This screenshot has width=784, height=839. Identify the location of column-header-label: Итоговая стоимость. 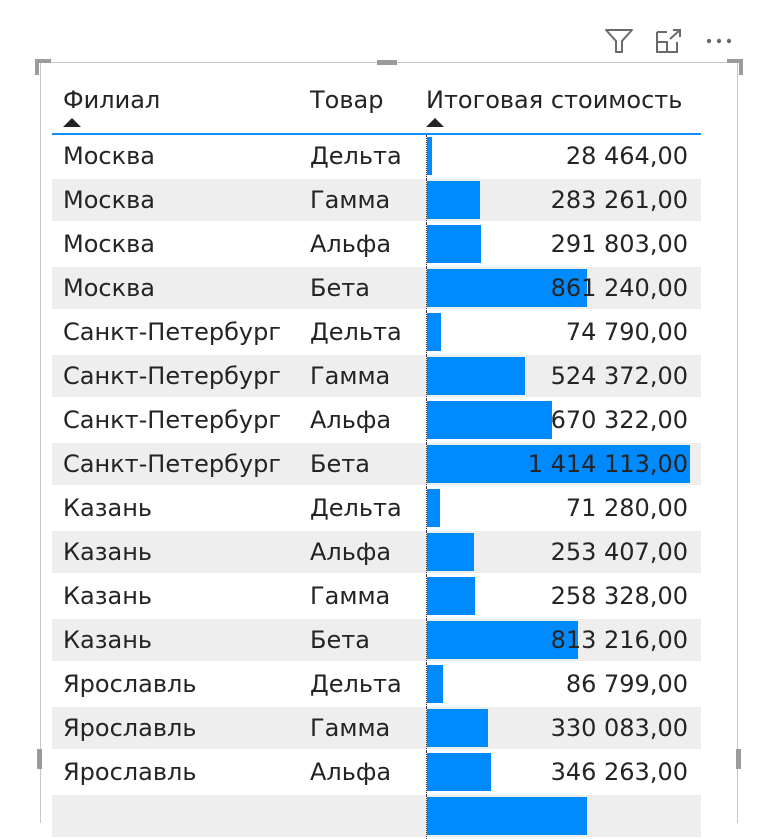
(554, 100).